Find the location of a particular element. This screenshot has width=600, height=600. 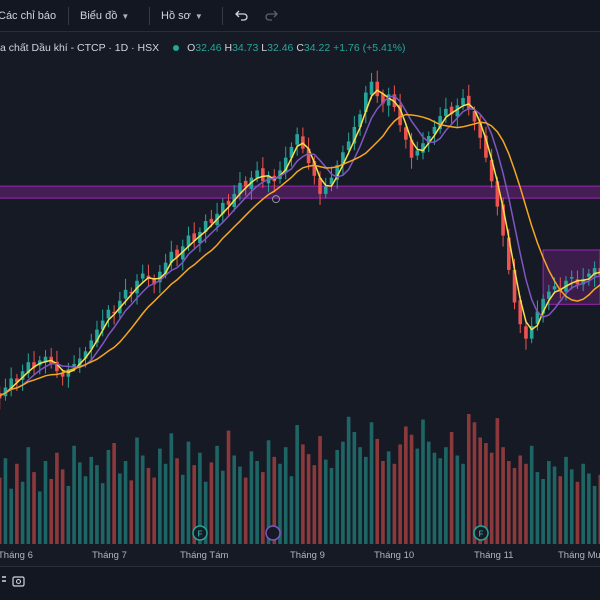

zone-band is located at coordinates (300, 192).